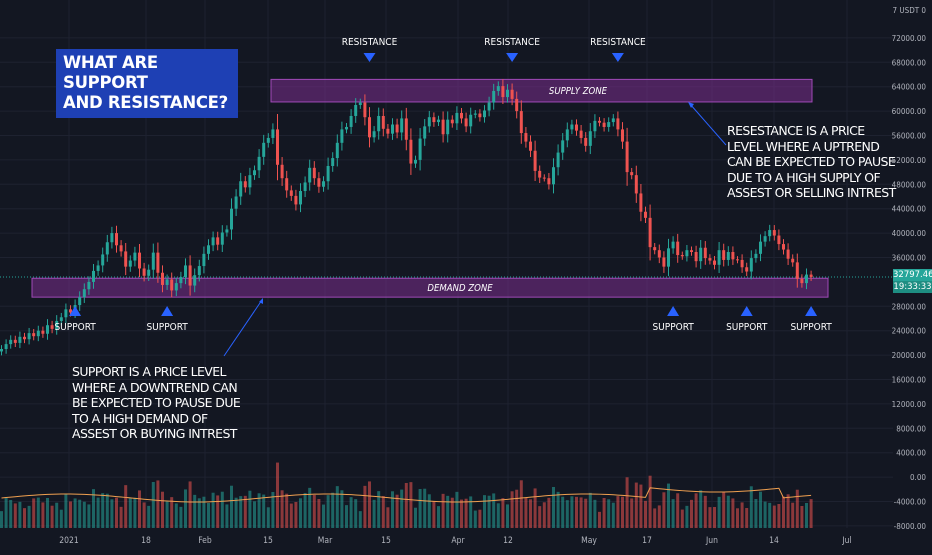  What do you see at coordinates (145, 102) in the screenshot?
I see `title-line: AND RESISTANCE?` at bounding box center [145, 102].